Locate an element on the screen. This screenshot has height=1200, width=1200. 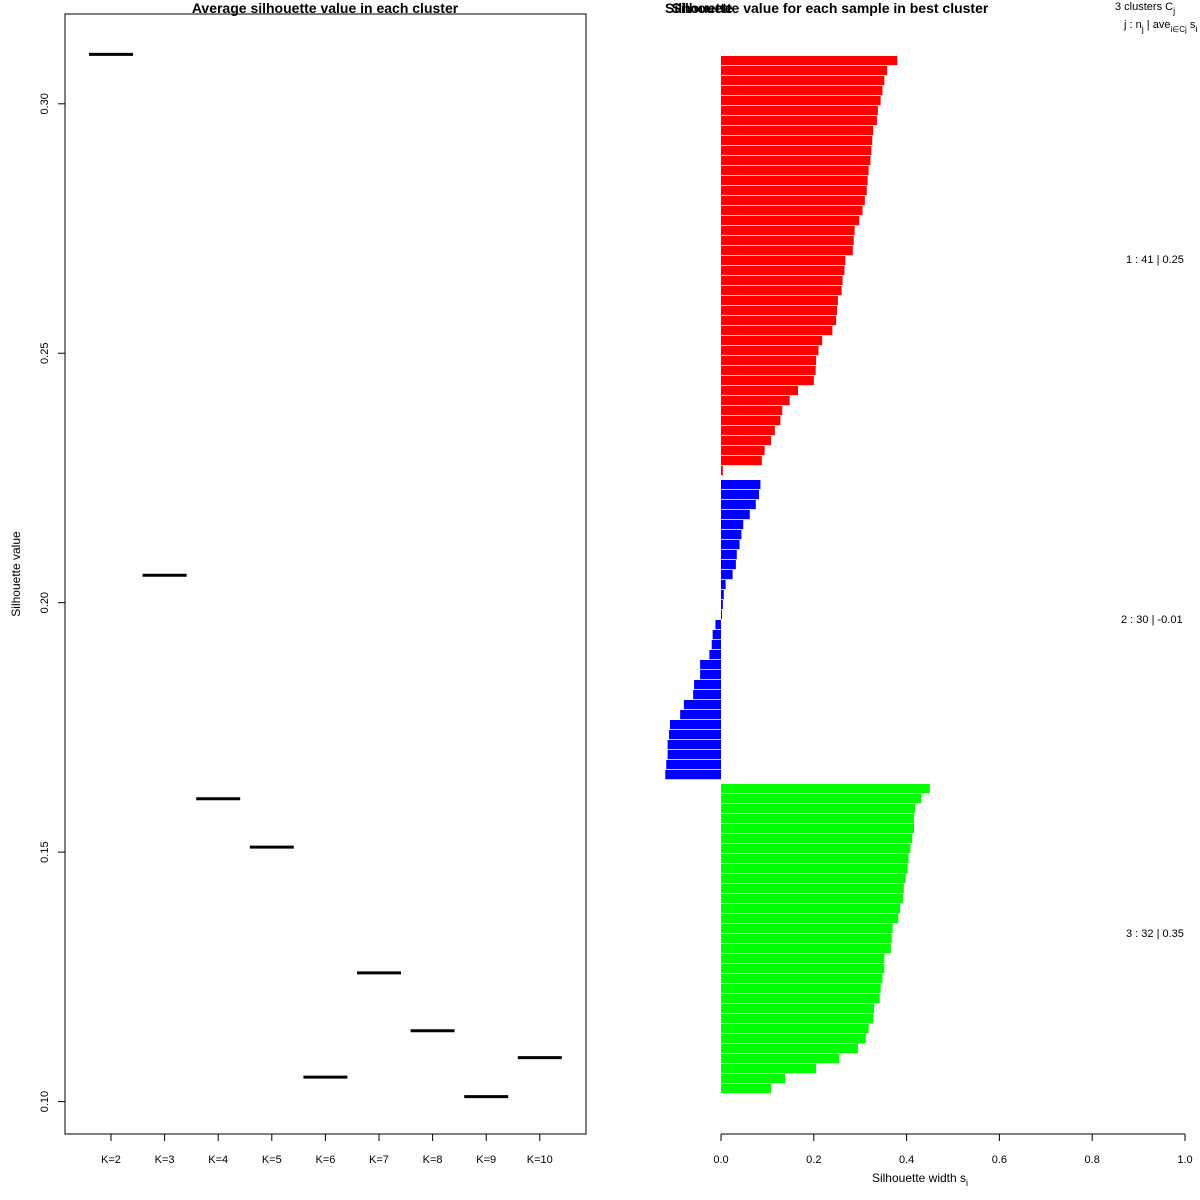
left-x-tick-label: K=10 is located at coordinates (540, 1160).